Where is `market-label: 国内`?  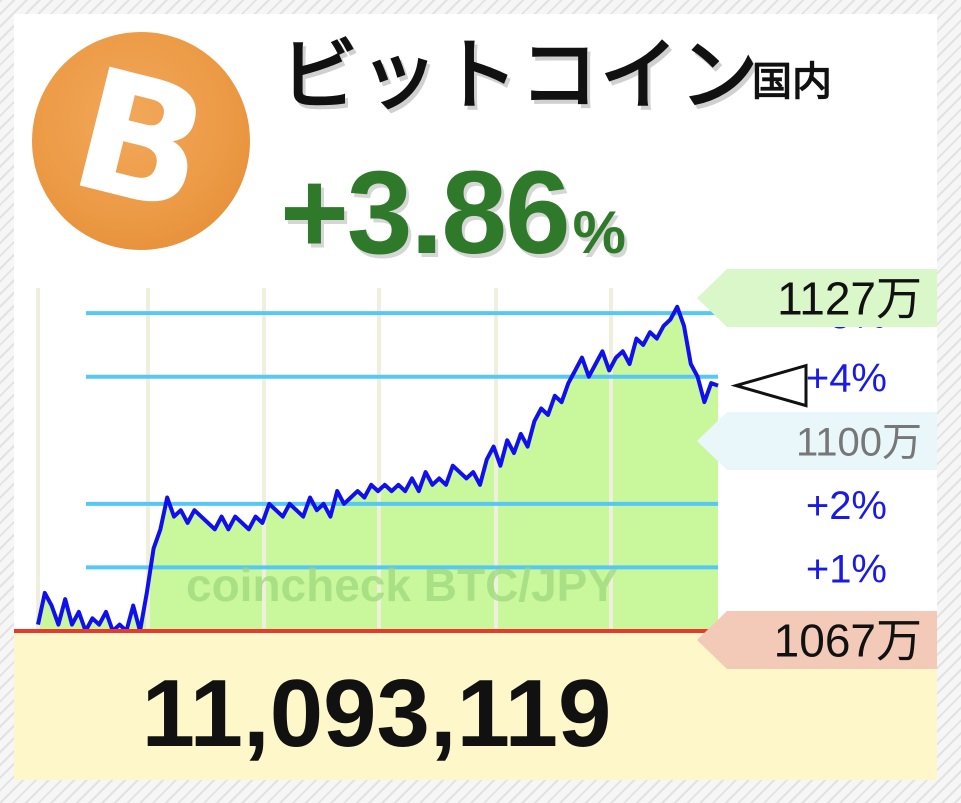
market-label: 国内 is located at coordinates (792, 82).